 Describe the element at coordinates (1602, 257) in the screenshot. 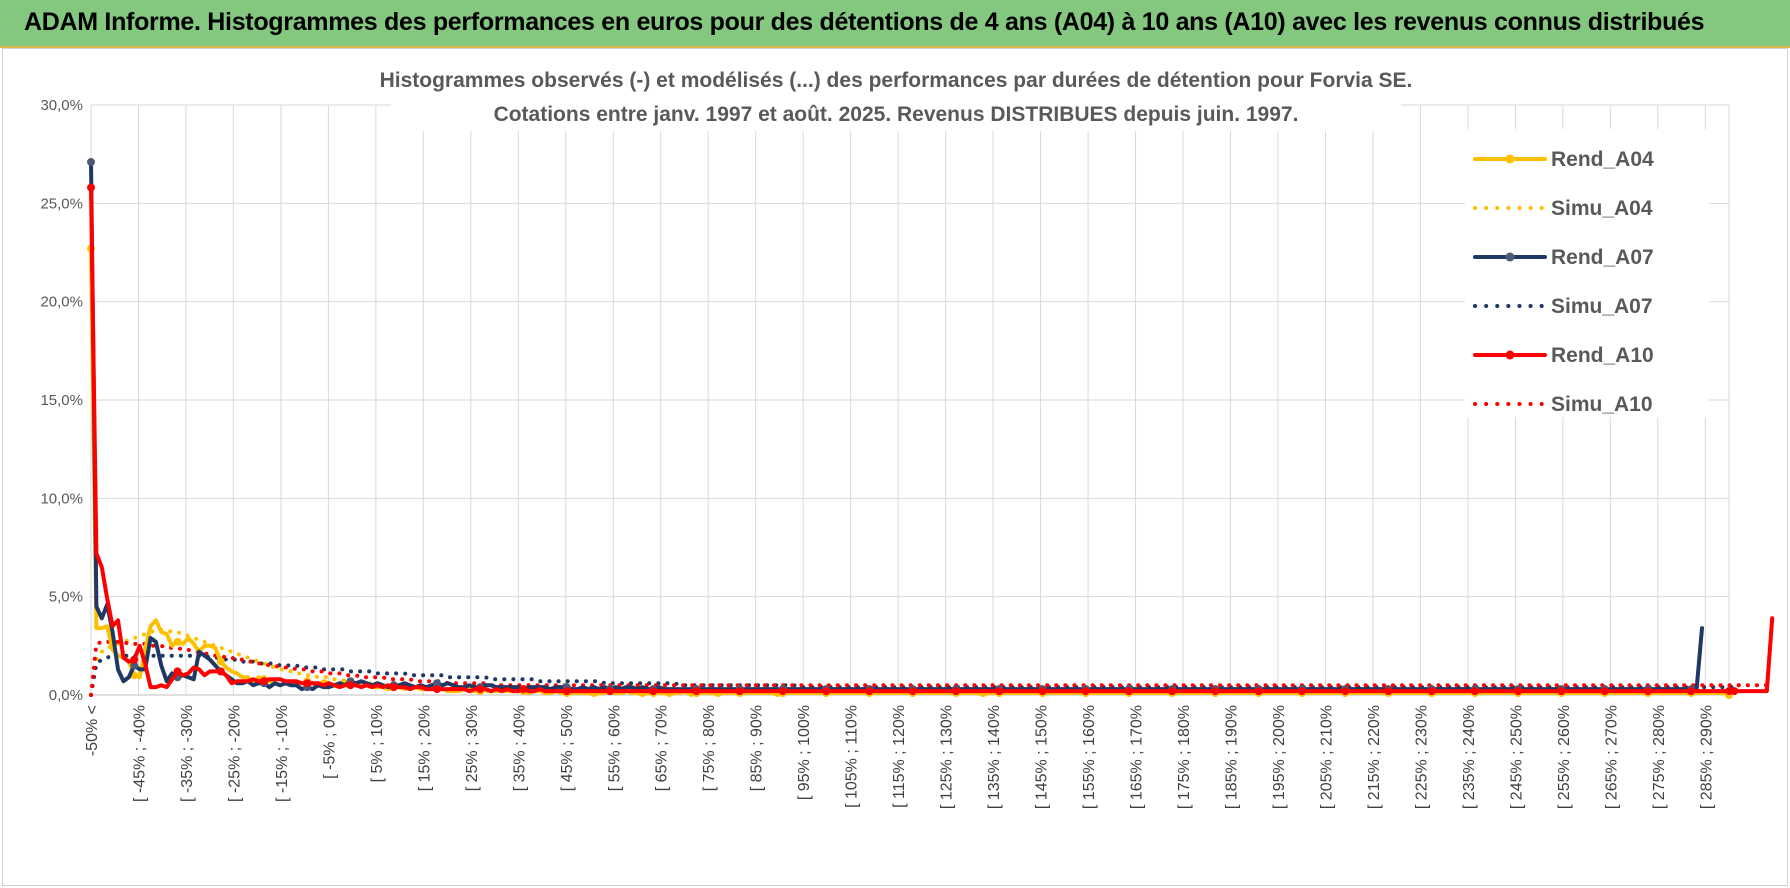

I see `legend-label: Rend_A07` at that location.